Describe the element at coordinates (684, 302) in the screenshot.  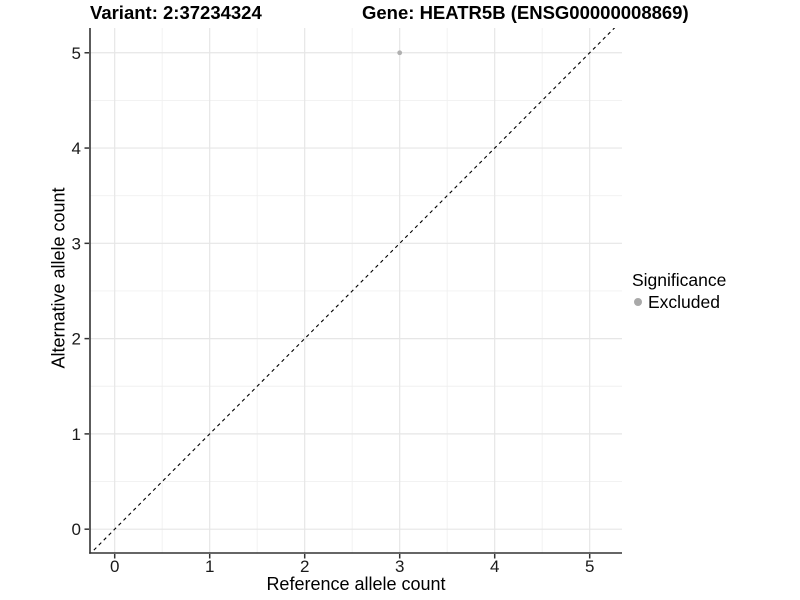
I see `legend-item-label: Excluded` at that location.